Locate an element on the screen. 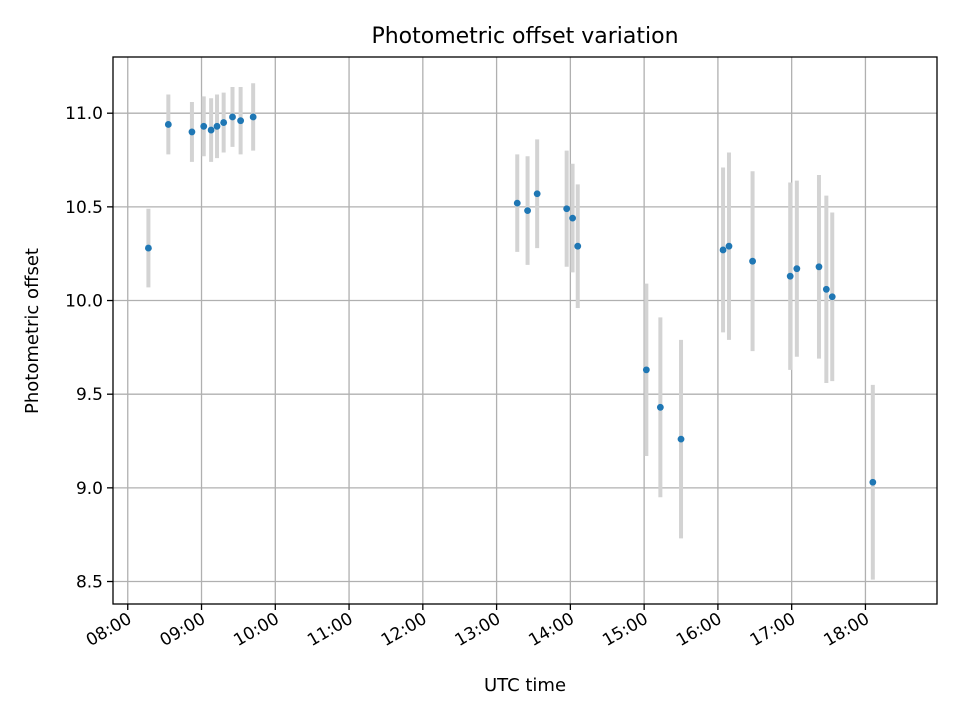  y-tick-label: 9.5 is located at coordinates (89, 395).